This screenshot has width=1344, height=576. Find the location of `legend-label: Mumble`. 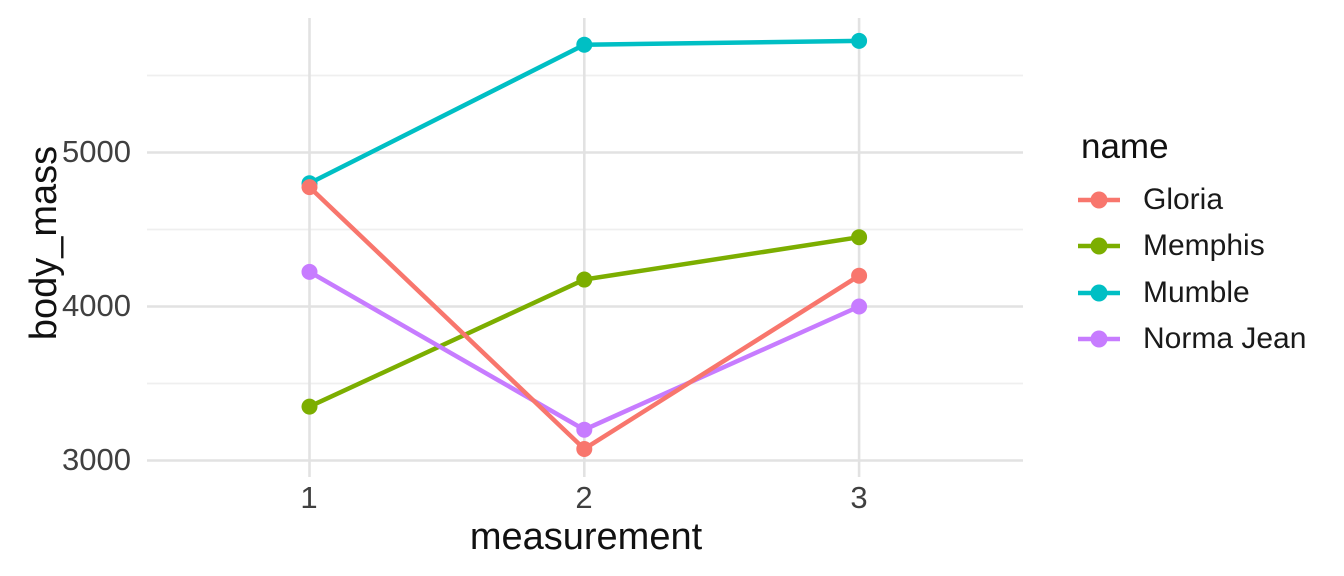

legend-label: Mumble is located at coordinates (1196, 292).